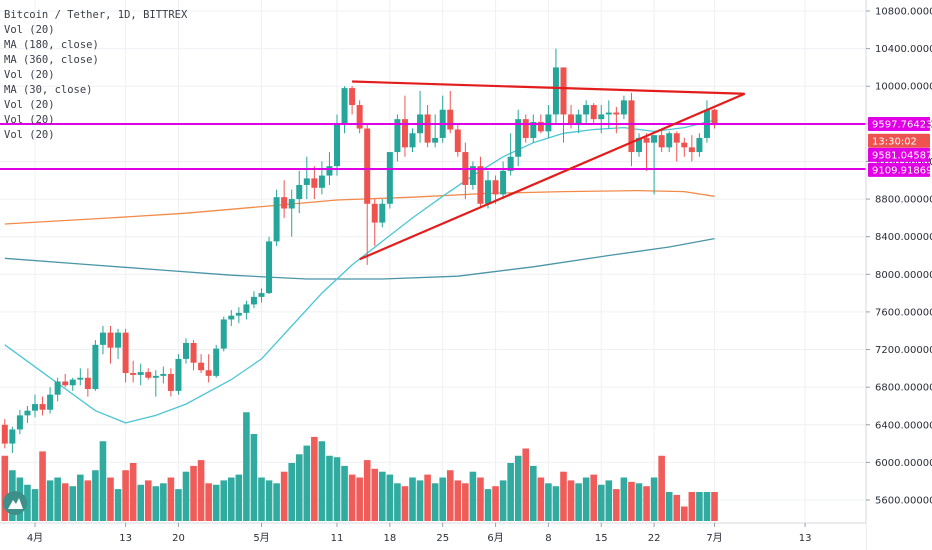 Image resolution: width=932 pixels, height=550 pixels. I want to click on x-tick-label: 4月, so click(35, 538).